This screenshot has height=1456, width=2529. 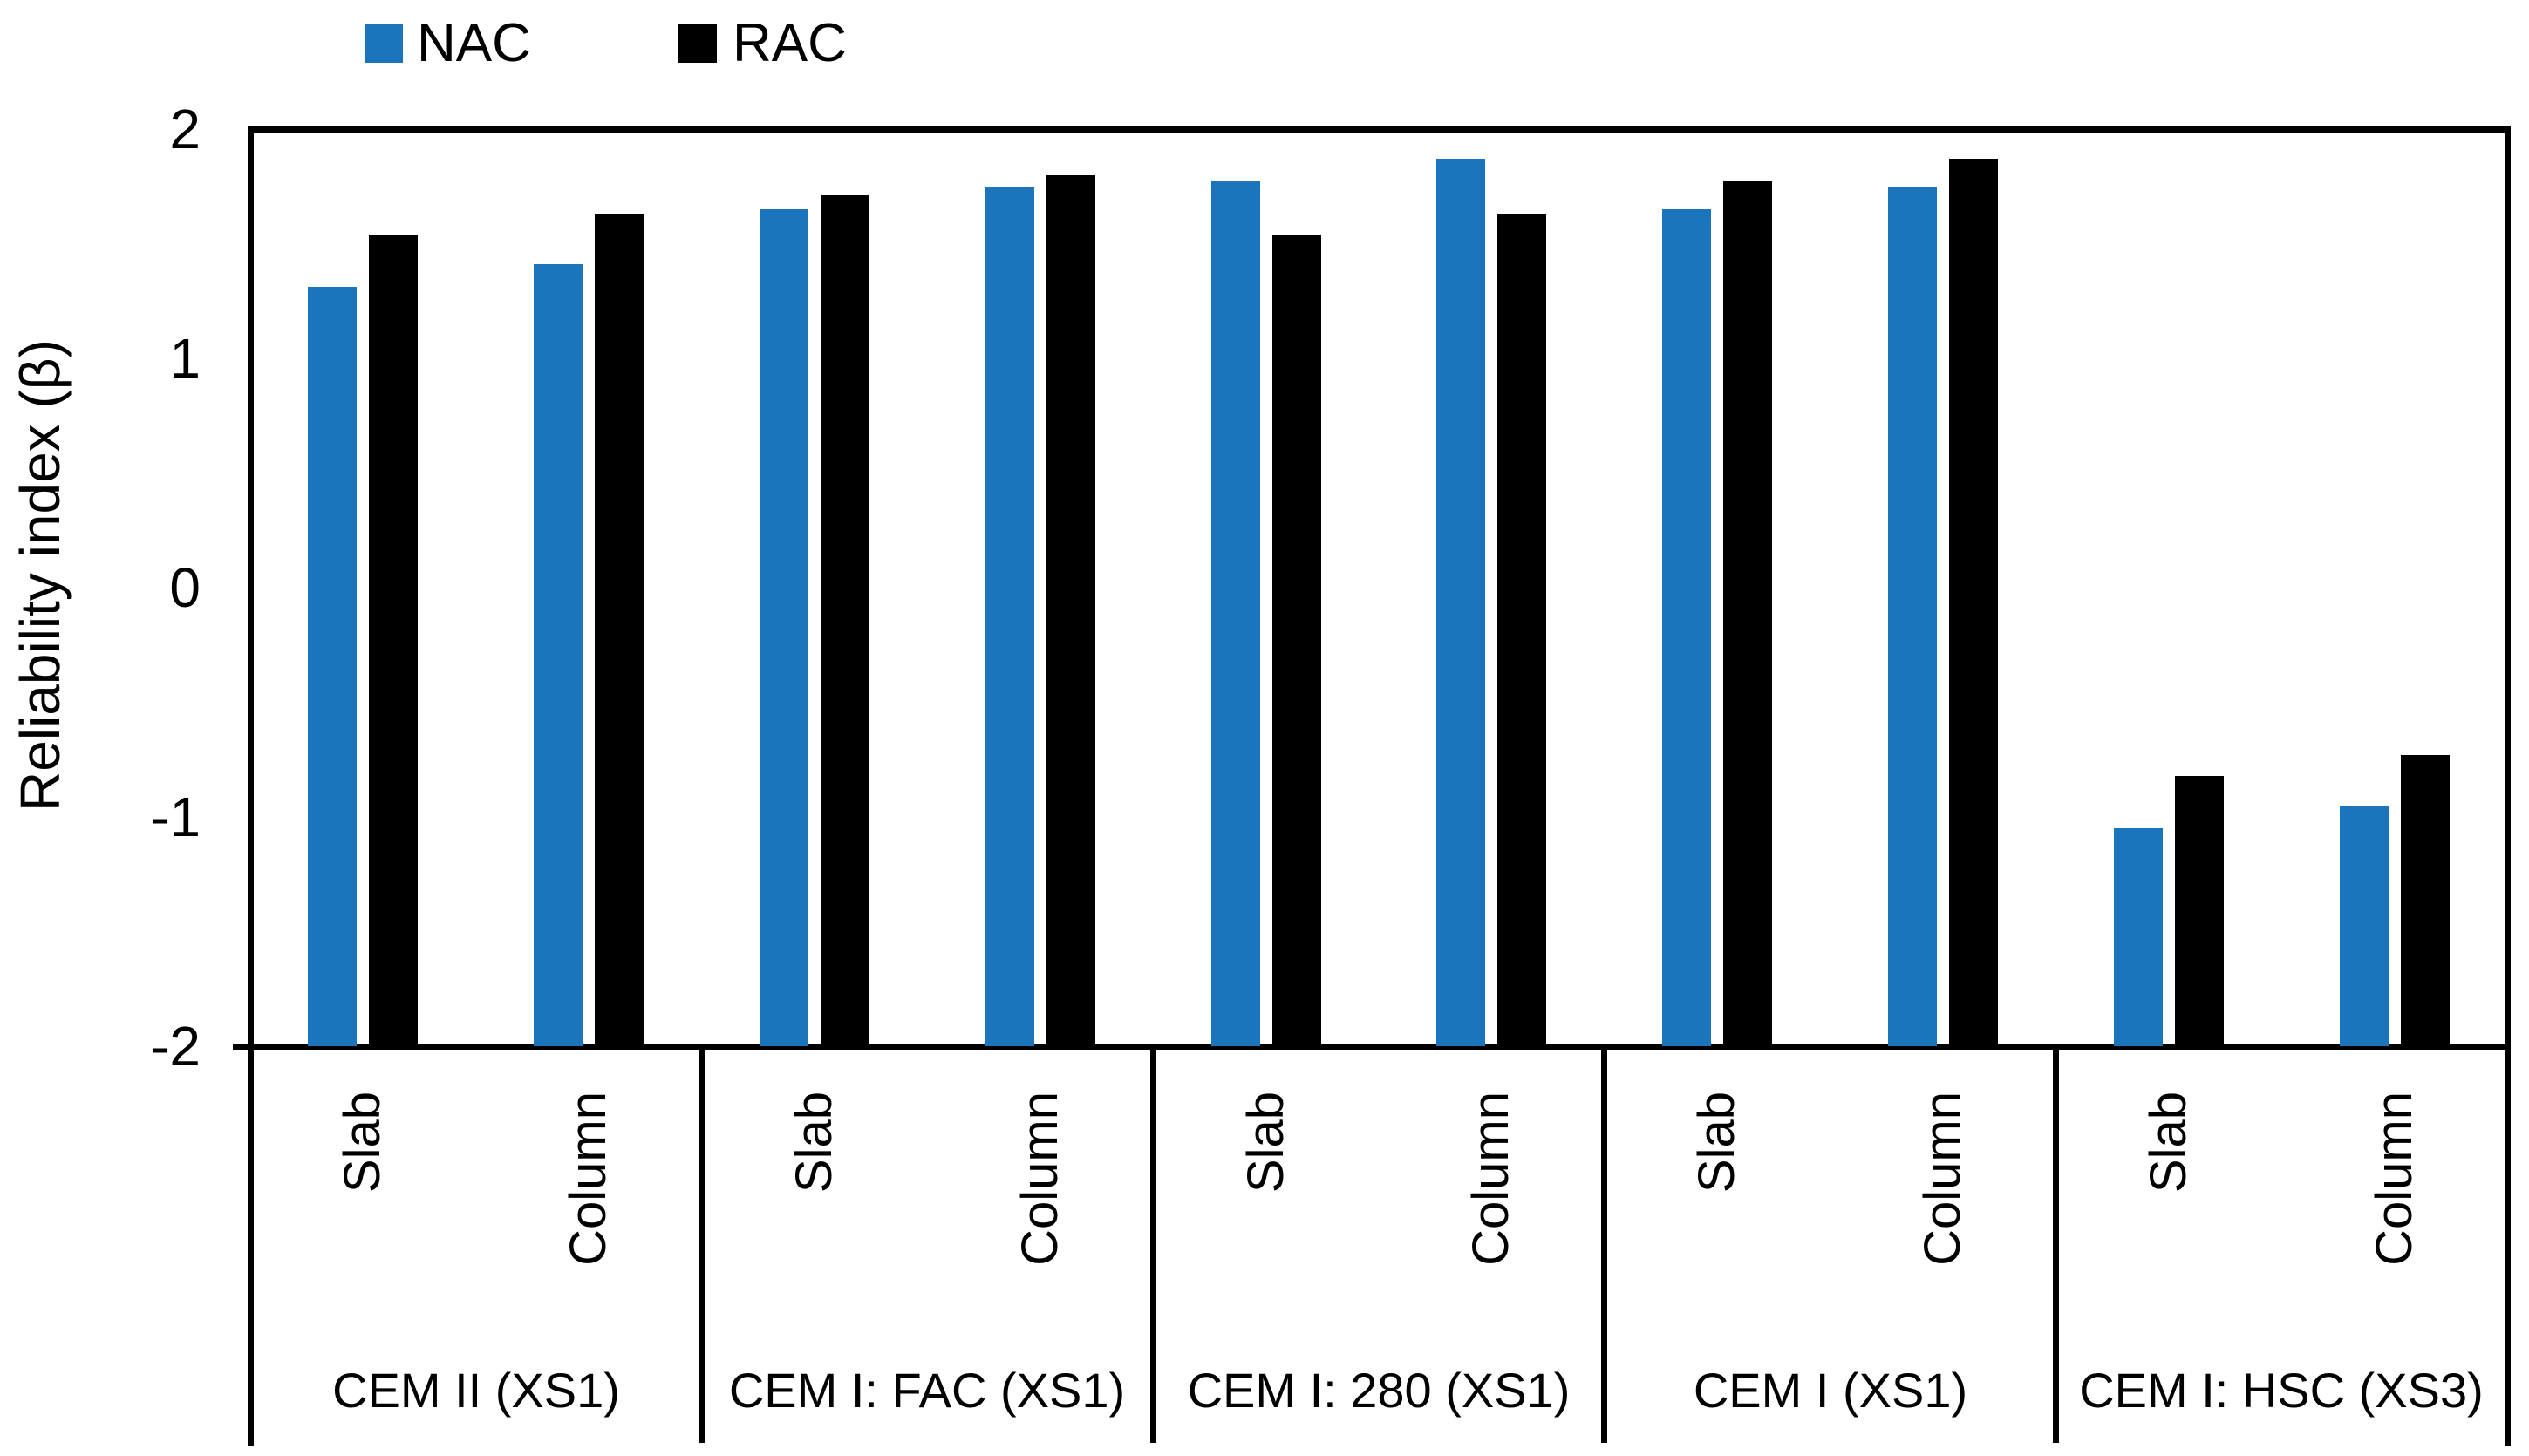 What do you see at coordinates (476, 1390) in the screenshot?
I see `group-label: CEM II (XS1)` at bounding box center [476, 1390].